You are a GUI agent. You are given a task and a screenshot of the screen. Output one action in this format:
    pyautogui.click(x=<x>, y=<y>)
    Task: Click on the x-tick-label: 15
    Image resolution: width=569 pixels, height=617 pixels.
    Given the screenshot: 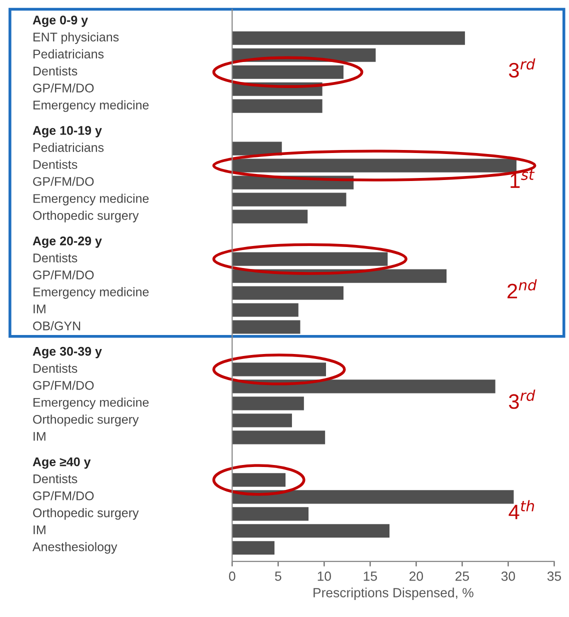 What is the action you would take?
    pyautogui.click(x=370, y=576)
    